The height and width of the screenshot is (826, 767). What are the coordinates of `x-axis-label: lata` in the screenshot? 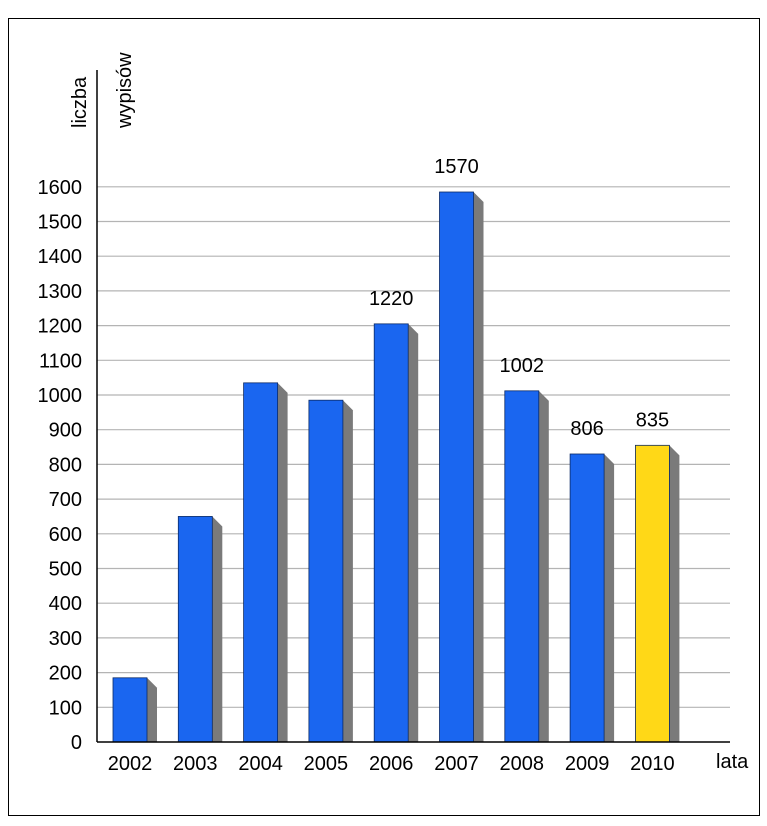 It's located at (732, 762).